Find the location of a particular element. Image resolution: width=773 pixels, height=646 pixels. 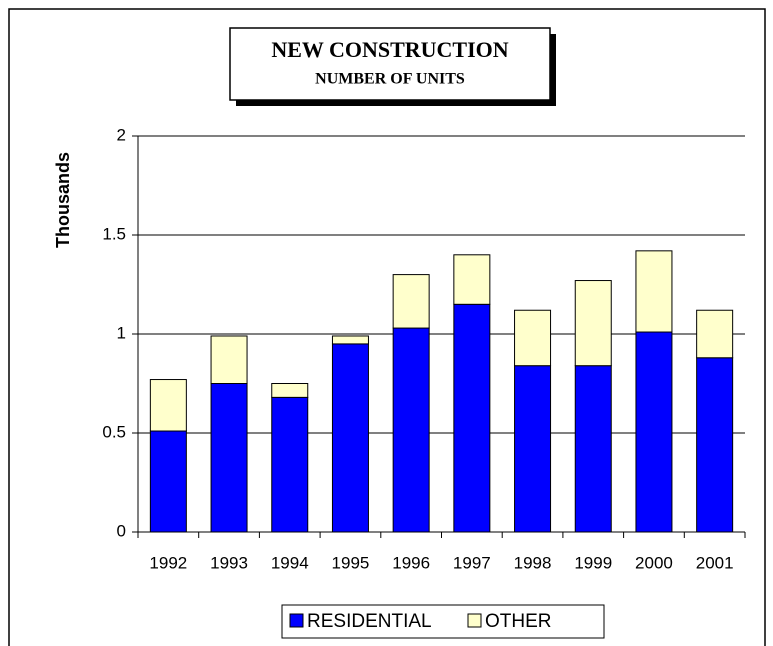

title-box is located at coordinates (390, 64).